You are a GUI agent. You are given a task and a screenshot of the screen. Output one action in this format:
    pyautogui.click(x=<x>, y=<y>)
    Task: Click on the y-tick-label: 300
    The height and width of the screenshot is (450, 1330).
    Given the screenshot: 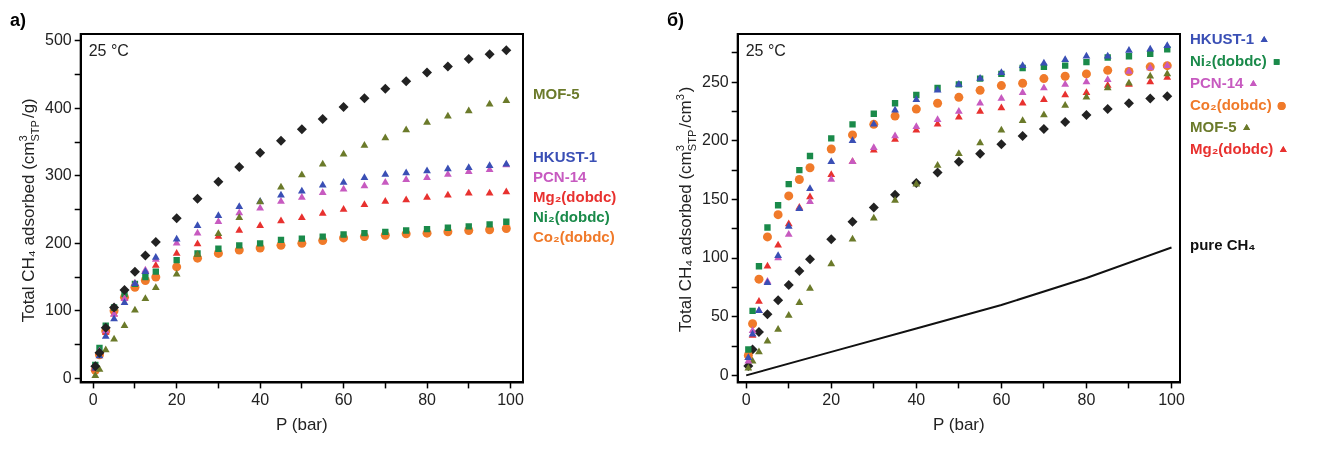 What is the action you would take?
    pyautogui.click(x=58, y=175)
    